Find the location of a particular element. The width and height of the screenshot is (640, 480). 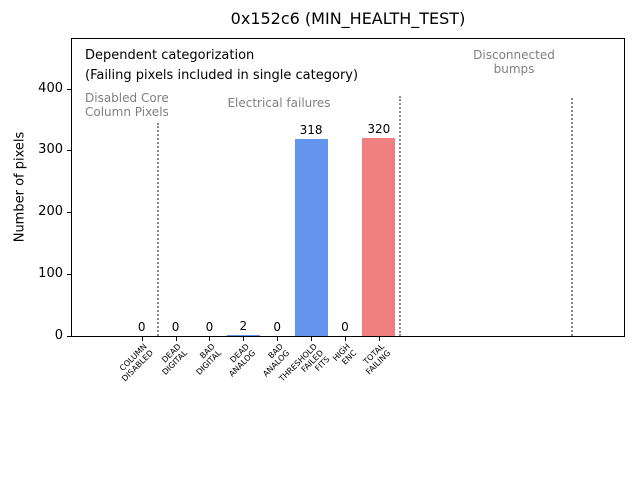

bar-value-label: 320 is located at coordinates (379, 129).